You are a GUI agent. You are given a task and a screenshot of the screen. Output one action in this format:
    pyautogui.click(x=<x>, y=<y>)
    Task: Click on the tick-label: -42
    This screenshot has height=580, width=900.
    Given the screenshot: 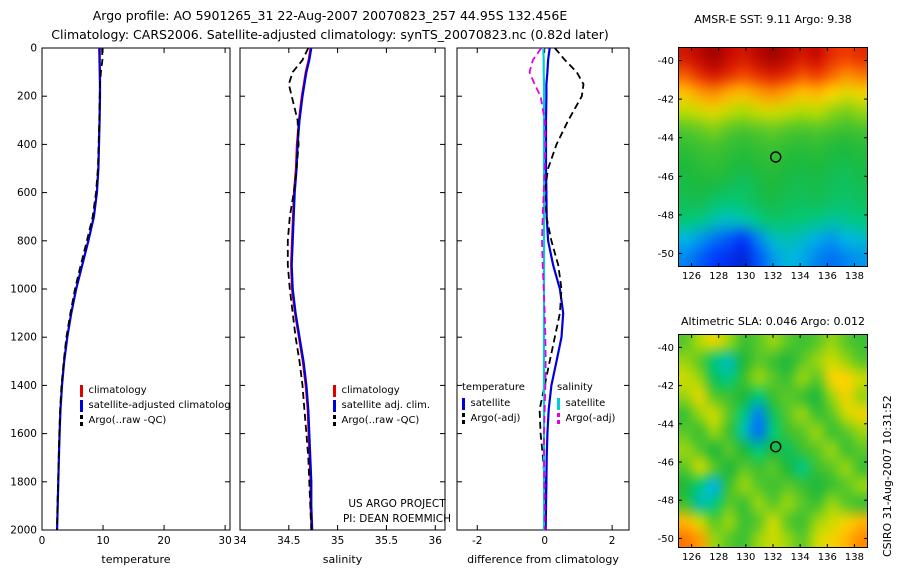 What is the action you would take?
    pyautogui.click(x=666, y=386)
    